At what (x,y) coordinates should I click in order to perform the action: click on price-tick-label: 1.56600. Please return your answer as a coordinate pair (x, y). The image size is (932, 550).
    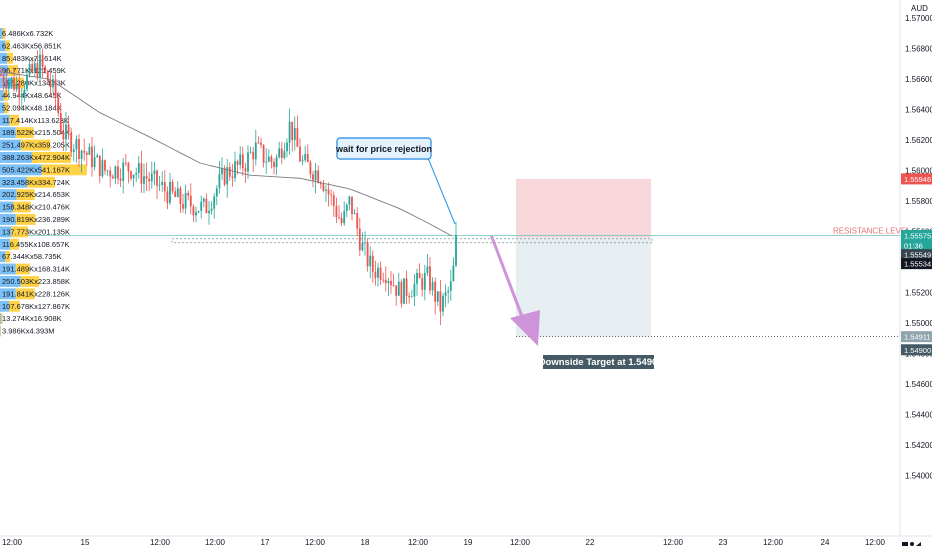
    Looking at the image, I should click on (918, 79).